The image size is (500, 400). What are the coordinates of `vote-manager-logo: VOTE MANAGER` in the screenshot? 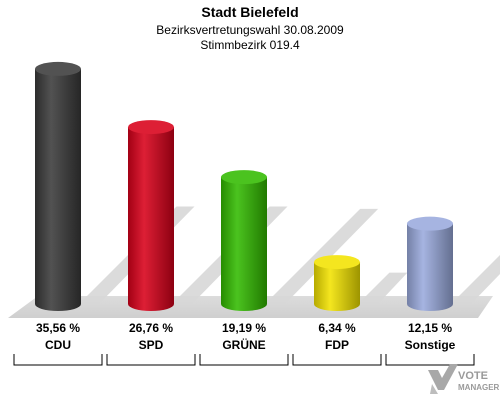 It's located at (464, 379).